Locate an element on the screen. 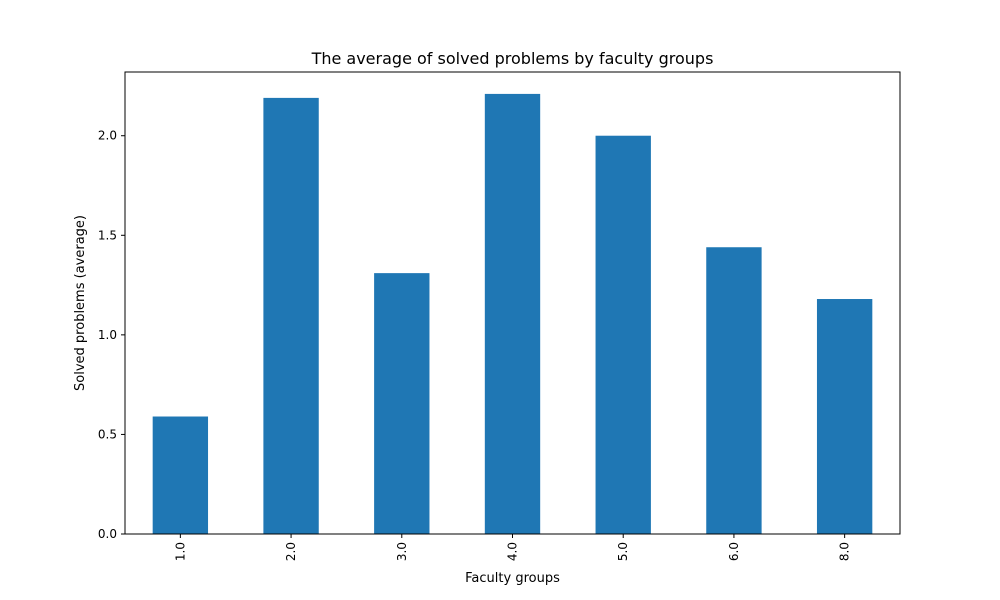 Image resolution: width=1000 pixels, height=600 pixels. y-tick-label: 2.0 is located at coordinates (107, 136).